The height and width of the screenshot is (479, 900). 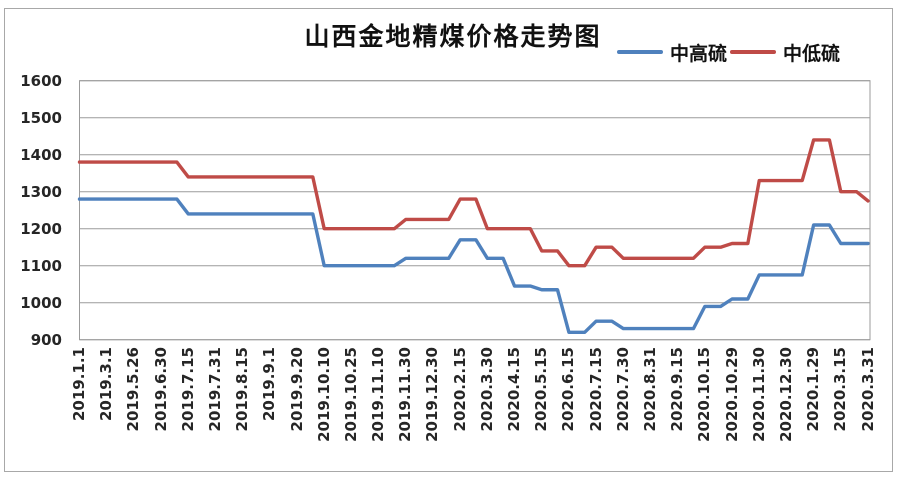 I want to click on x-axis-tick-label: 2019.1.1, so click(x=79, y=384).